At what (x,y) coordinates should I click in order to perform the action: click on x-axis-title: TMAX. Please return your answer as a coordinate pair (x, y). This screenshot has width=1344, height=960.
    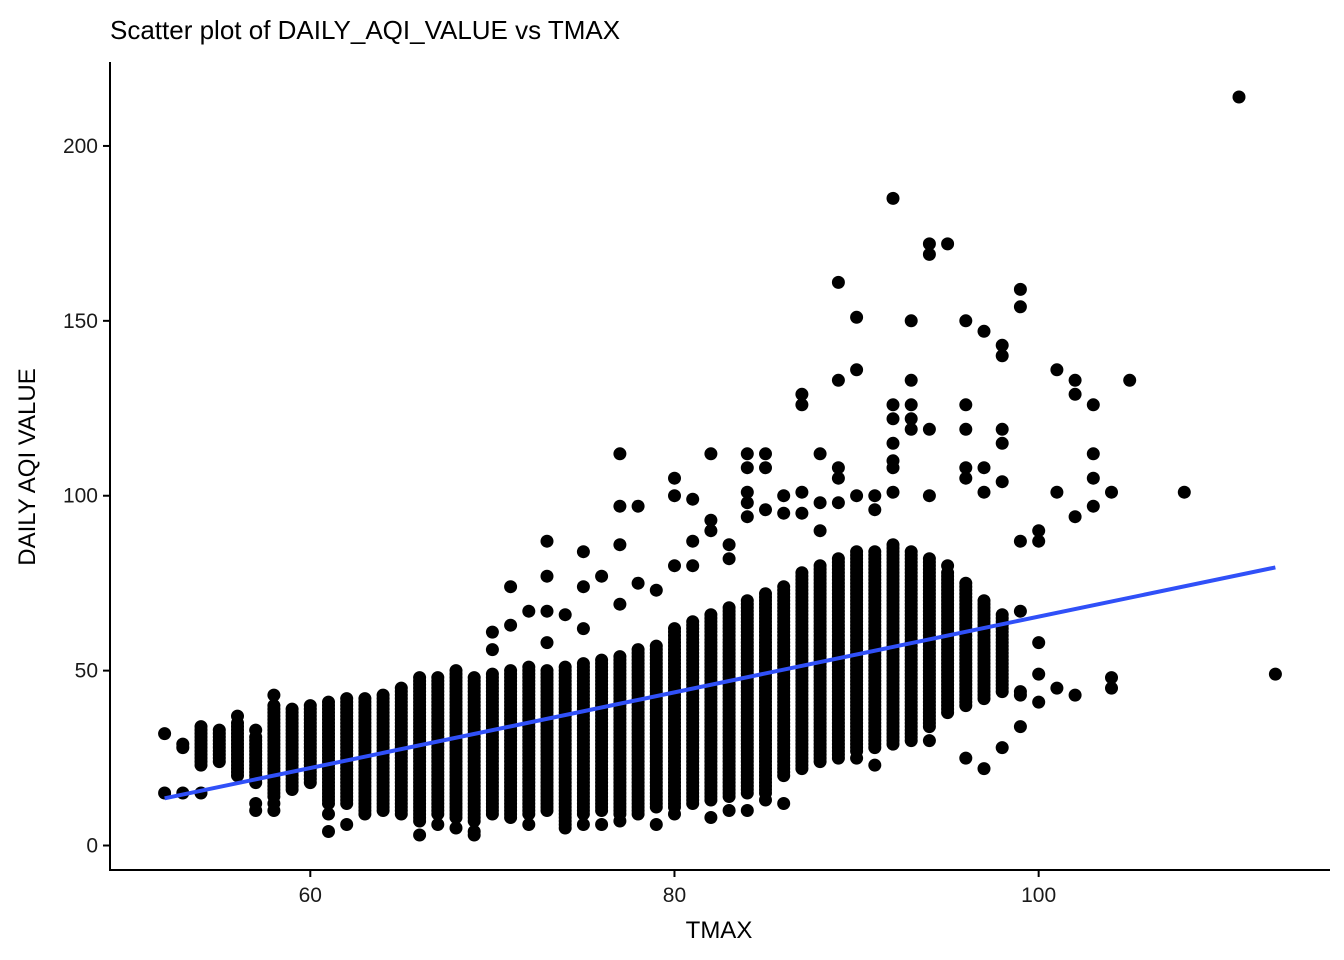
    Looking at the image, I should click on (719, 930).